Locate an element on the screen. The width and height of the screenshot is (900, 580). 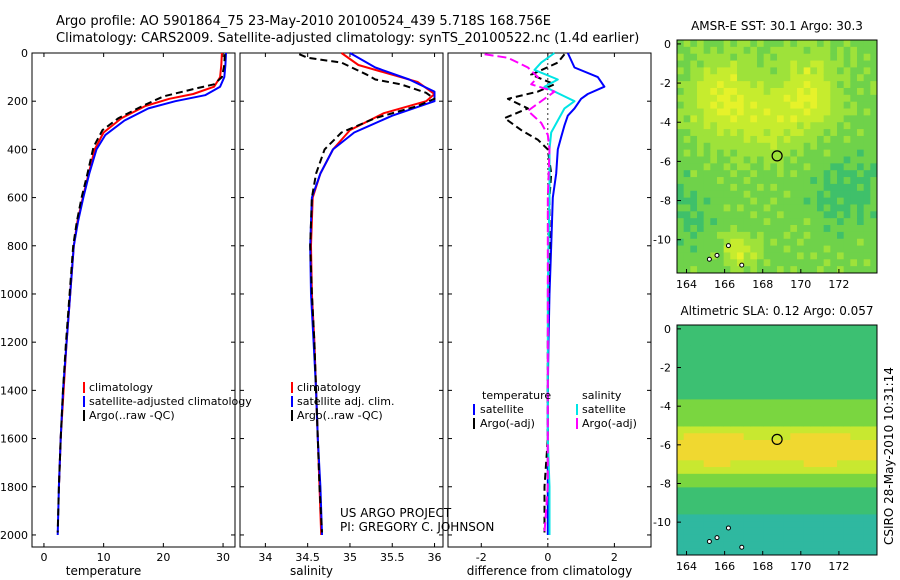
difference-xtick-label: 2 is located at coordinates (614, 557).